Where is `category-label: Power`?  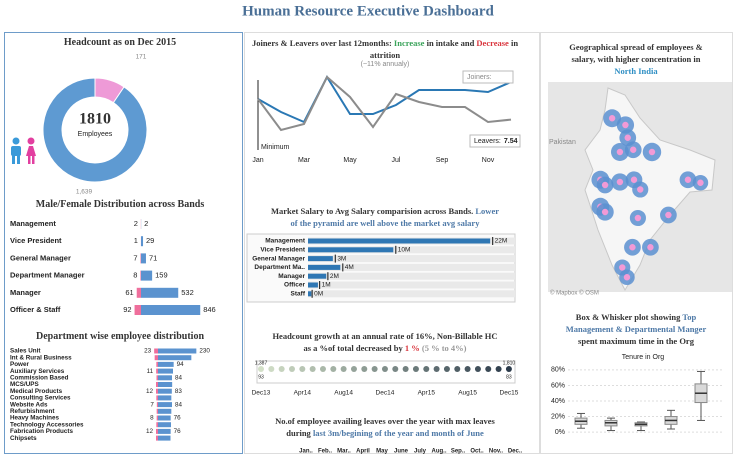 category-label: Power is located at coordinates (19, 364).